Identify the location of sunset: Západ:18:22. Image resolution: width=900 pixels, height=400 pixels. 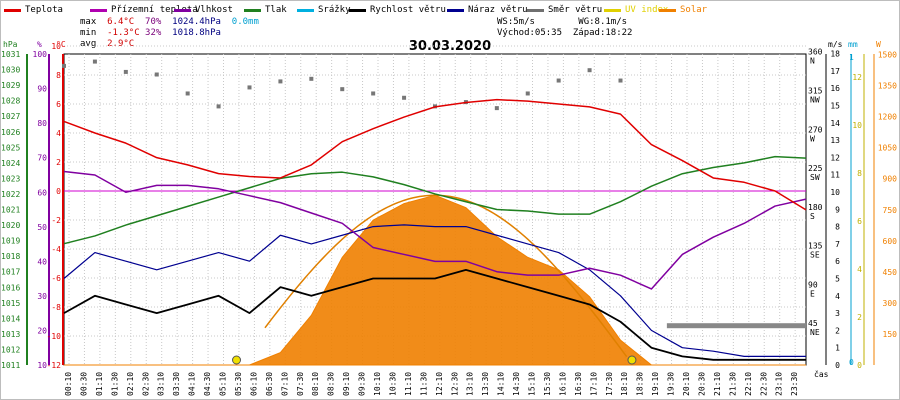
(602, 33).